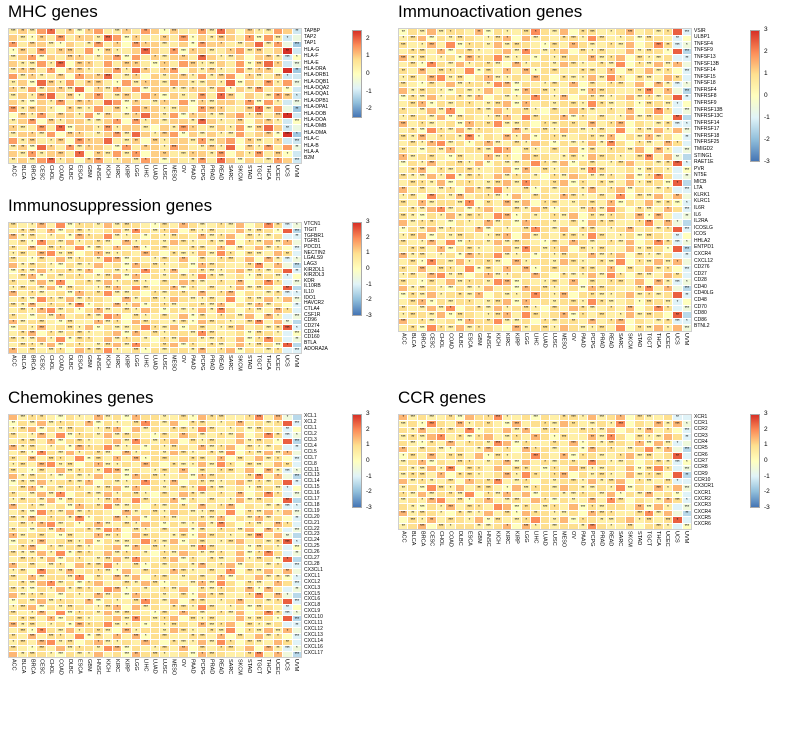  Describe the element at coordinates (211, 363) in the screenshot. I see `cancer-label: PRAD` at that location.